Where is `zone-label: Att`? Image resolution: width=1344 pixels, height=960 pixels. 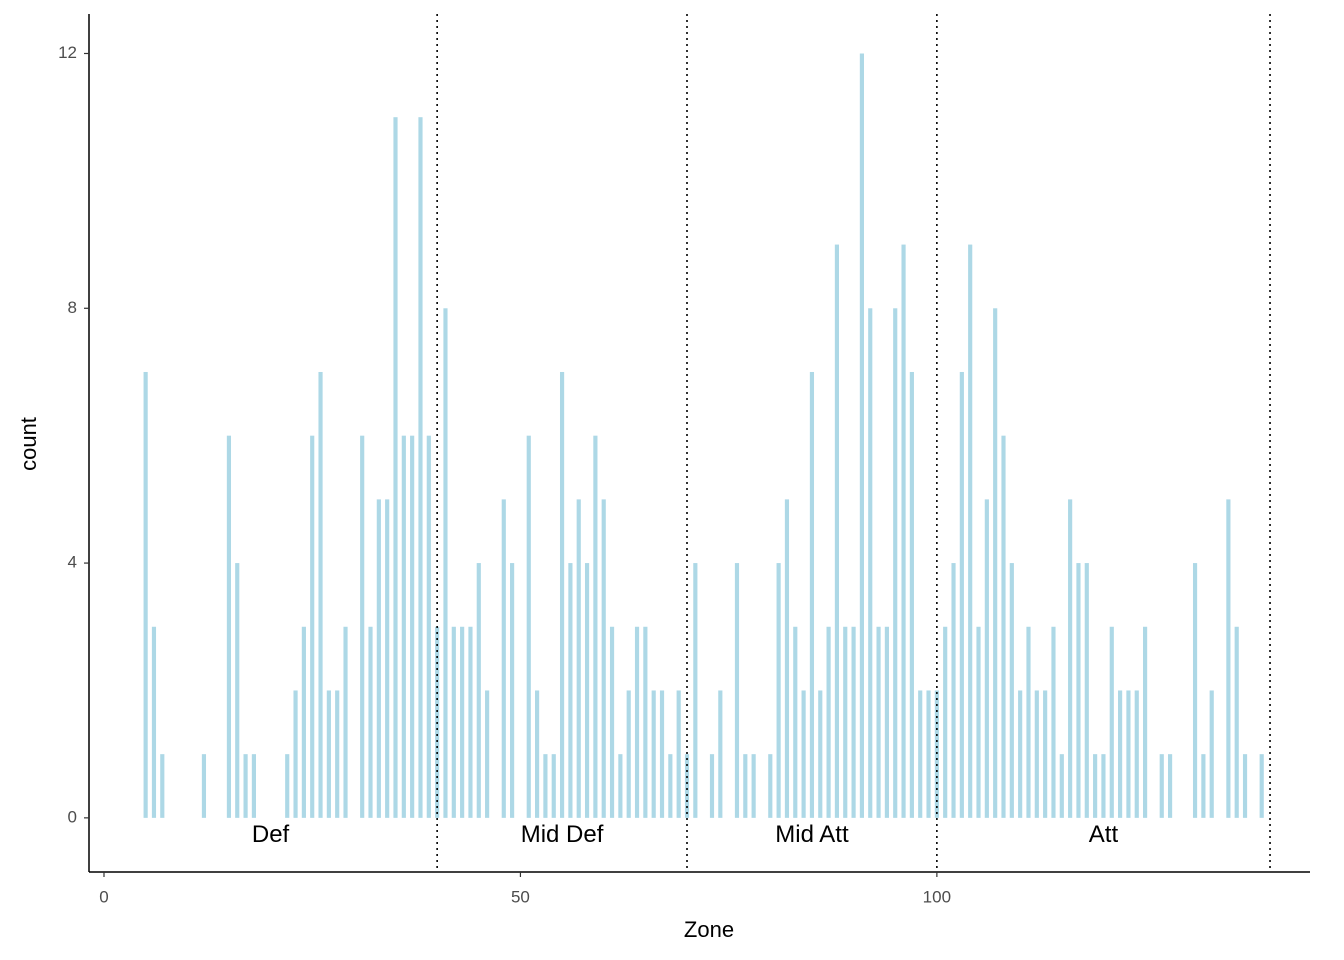 zone-label: Att is located at coordinates (1104, 834).